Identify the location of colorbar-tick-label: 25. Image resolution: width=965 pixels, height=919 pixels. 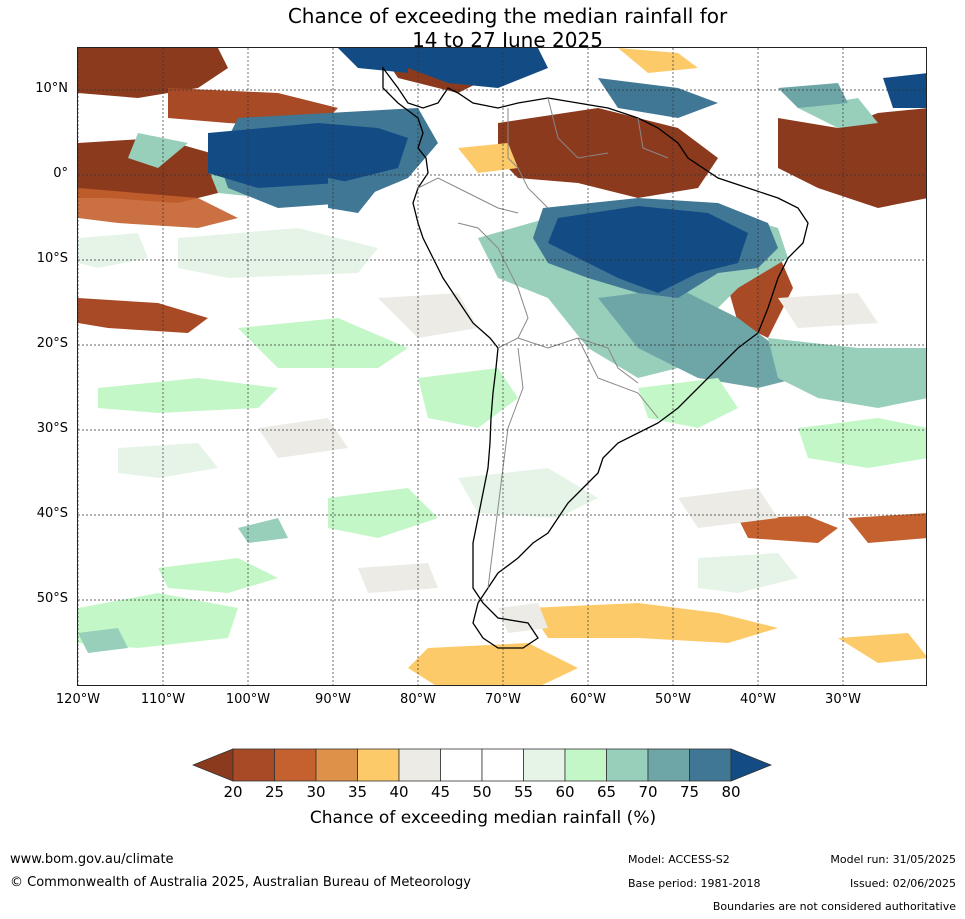
(274, 792).